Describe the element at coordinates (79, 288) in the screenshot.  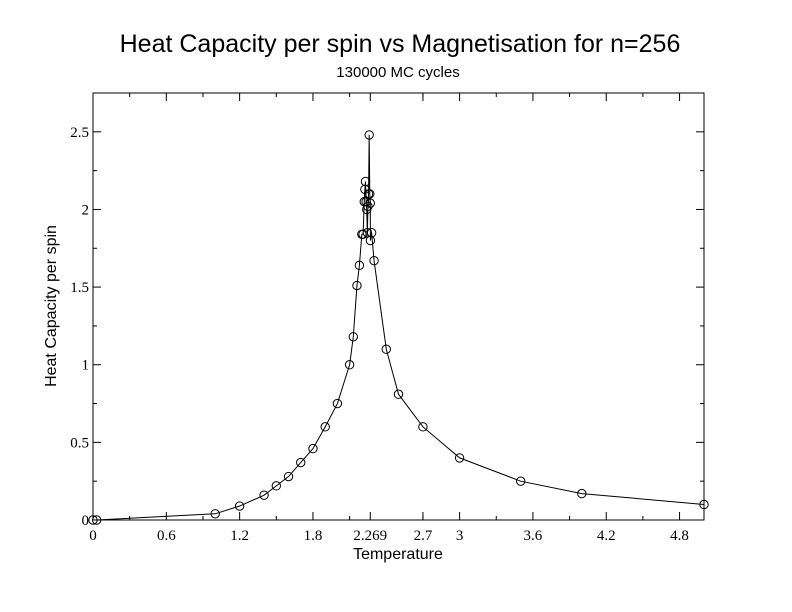
I see `y-tick-label: 1.5` at that location.